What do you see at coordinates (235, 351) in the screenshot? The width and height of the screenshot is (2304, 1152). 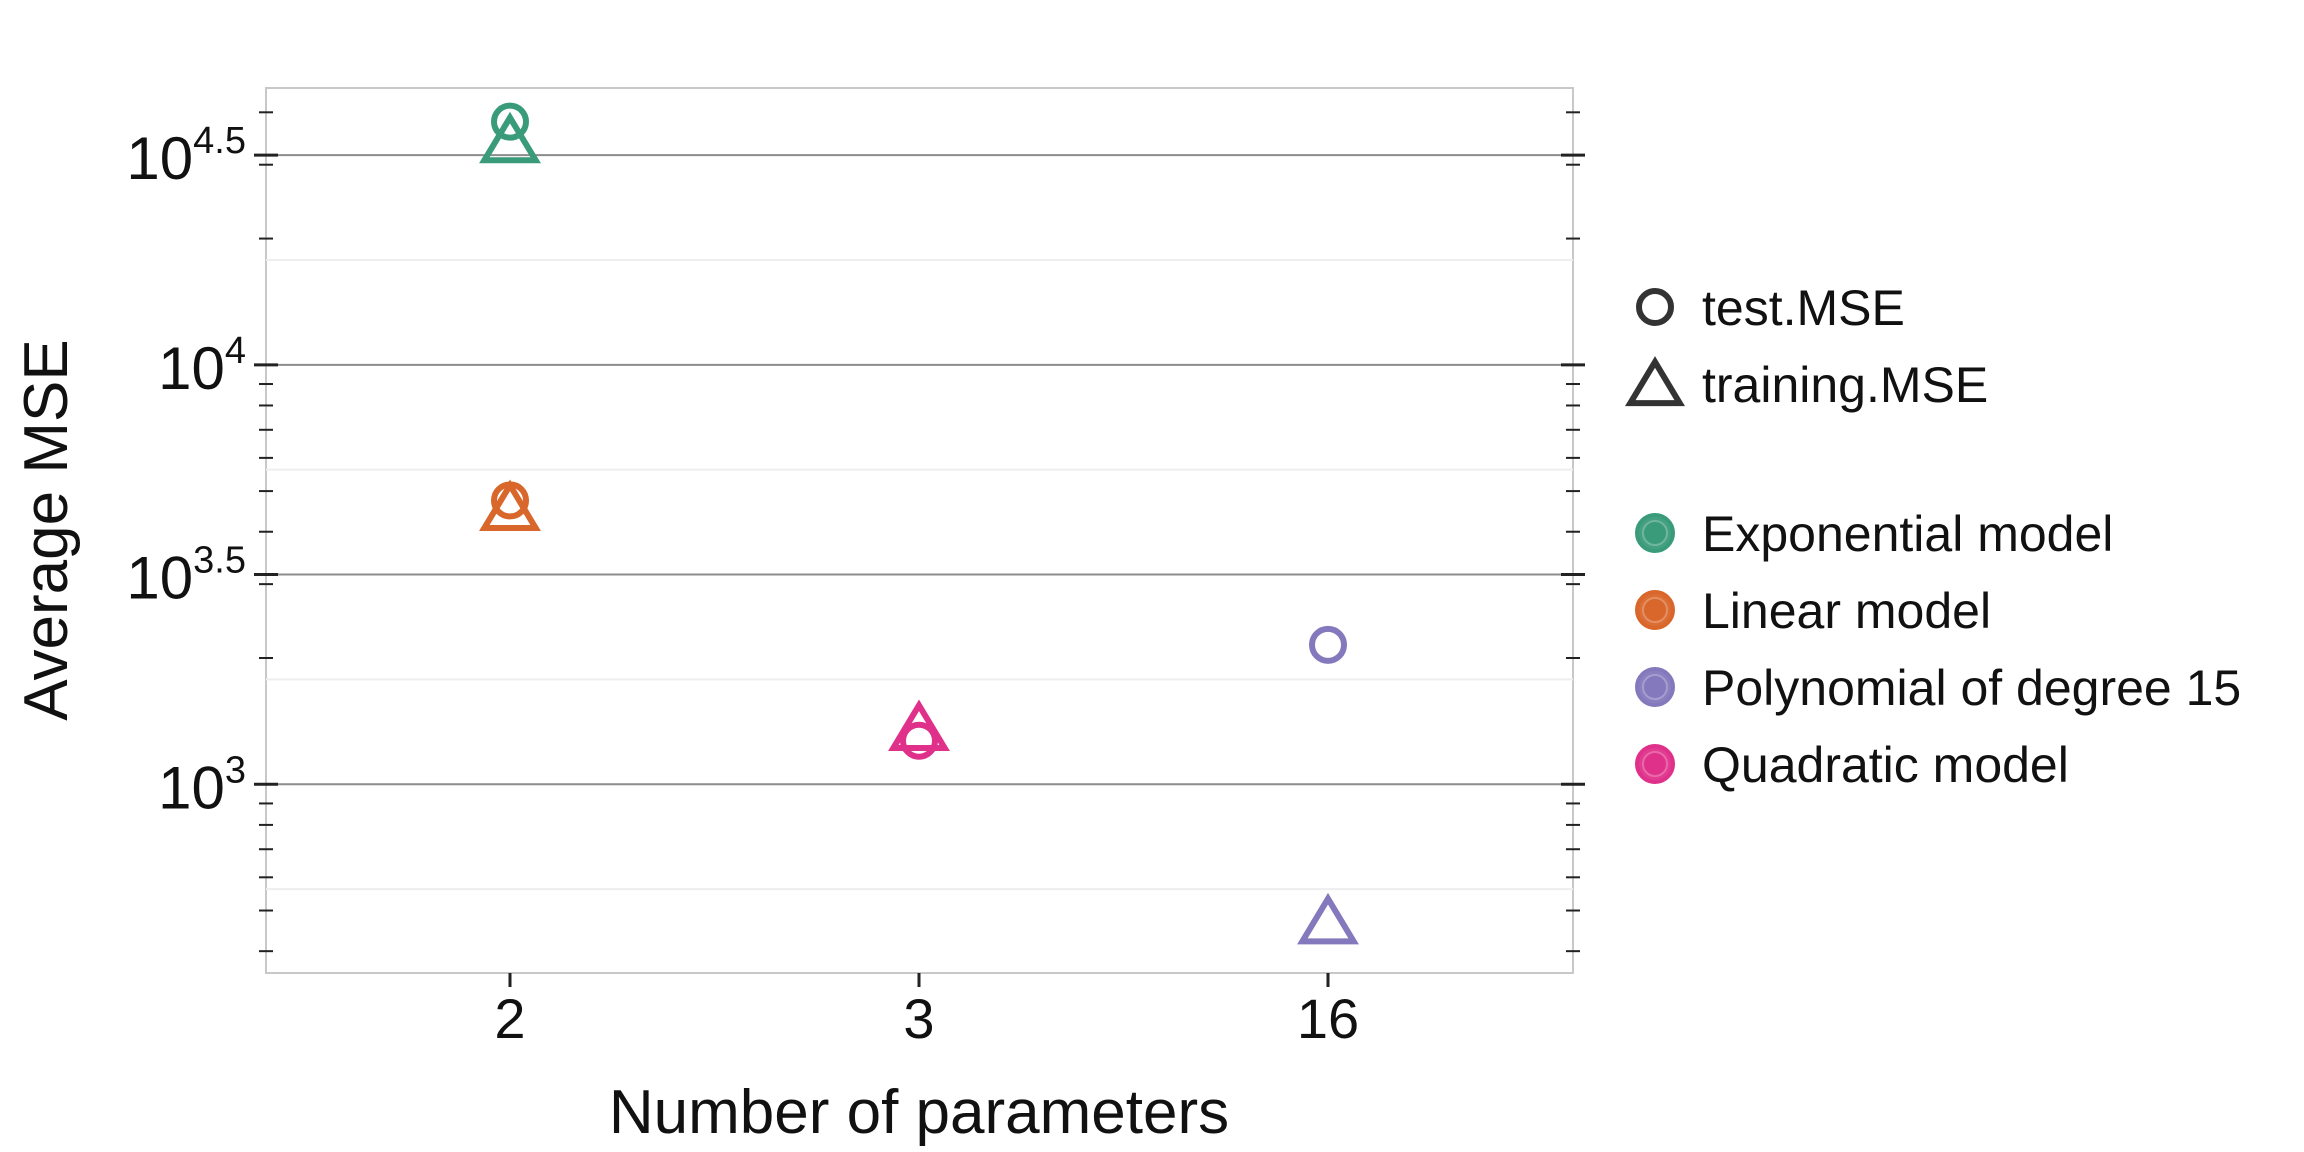 I see `y-tick-exponent: 4` at bounding box center [235, 351].